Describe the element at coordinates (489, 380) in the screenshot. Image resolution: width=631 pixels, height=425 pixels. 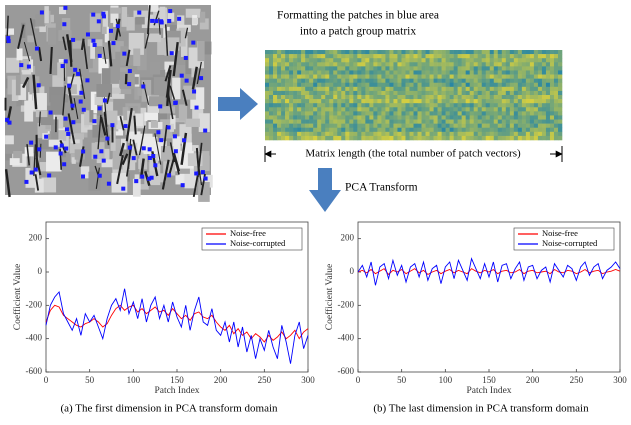
I see `x-tick-label: 150` at that location.